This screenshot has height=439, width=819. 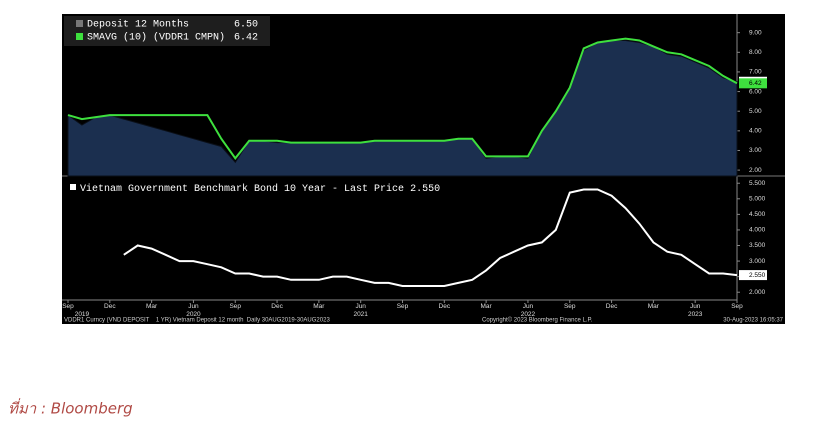 What do you see at coordinates (156, 38) in the screenshot?
I see `legend-name: SMAVG (10) (VDDR1 CMPN)` at bounding box center [156, 38].